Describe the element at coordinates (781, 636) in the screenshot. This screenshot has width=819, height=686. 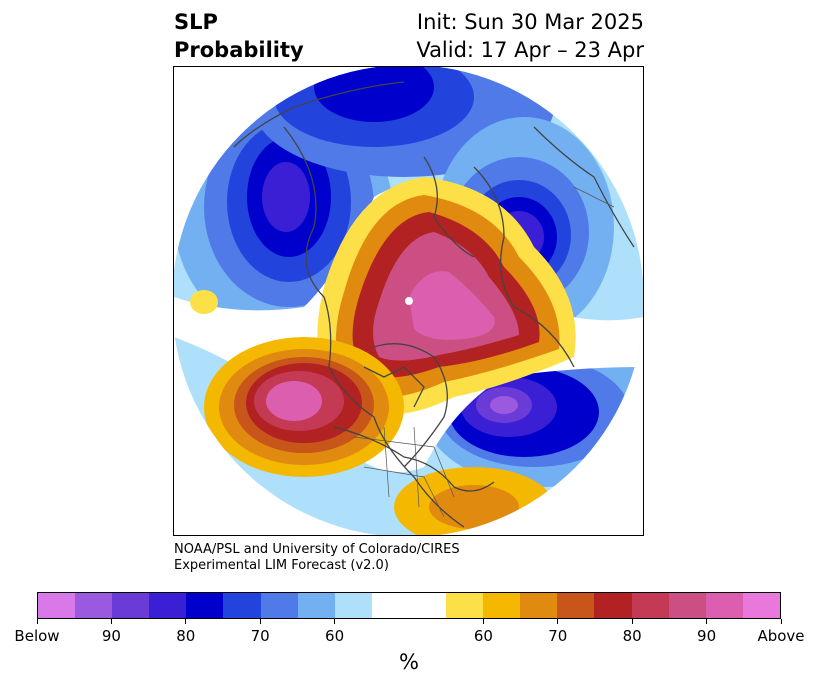
I see `colorbar-tick-label: Above` at that location.